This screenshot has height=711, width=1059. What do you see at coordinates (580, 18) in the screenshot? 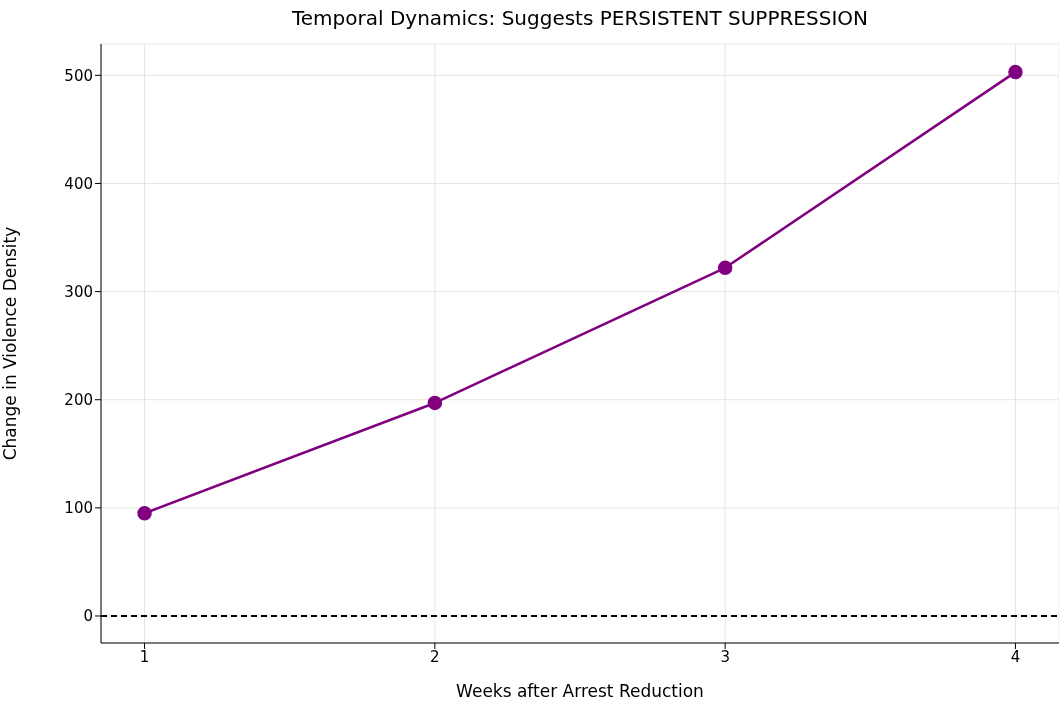
I see `chart-title: Temporal Dynamics: Suggests PERSISTENT SUPPRESSION` at bounding box center [580, 18].